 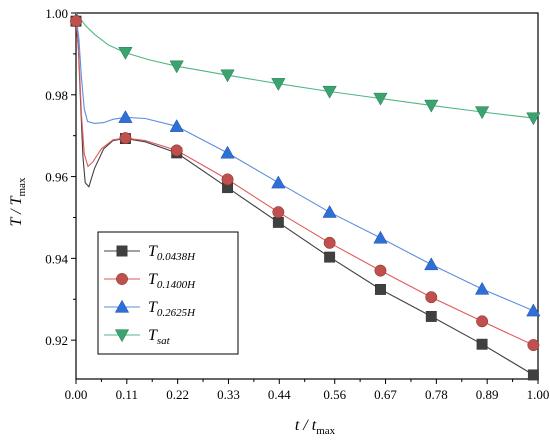 I want to click on y-axis-title: T / Tmax, so click(x=18, y=201).